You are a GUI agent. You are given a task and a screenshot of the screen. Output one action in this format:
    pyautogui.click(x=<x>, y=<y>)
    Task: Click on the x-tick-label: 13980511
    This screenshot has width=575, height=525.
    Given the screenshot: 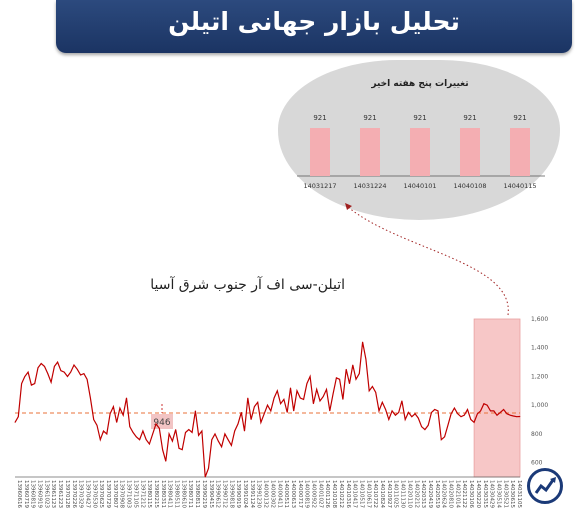 What is the action you would take?
    pyautogui.click(x=177, y=494)
    